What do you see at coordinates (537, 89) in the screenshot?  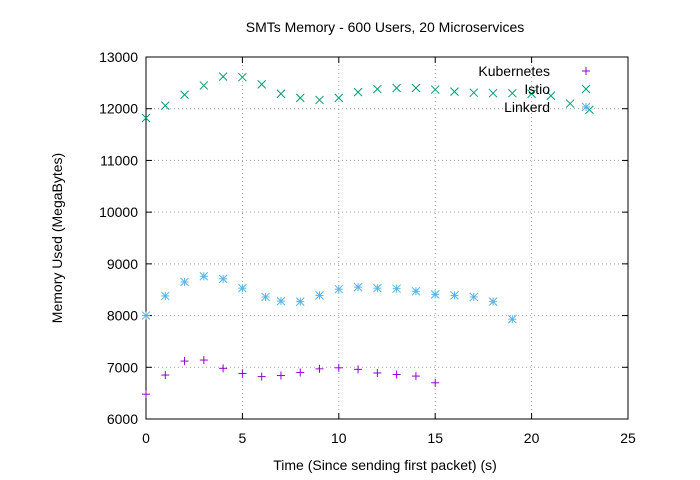 I see `legend-label: Istio` at bounding box center [537, 89].